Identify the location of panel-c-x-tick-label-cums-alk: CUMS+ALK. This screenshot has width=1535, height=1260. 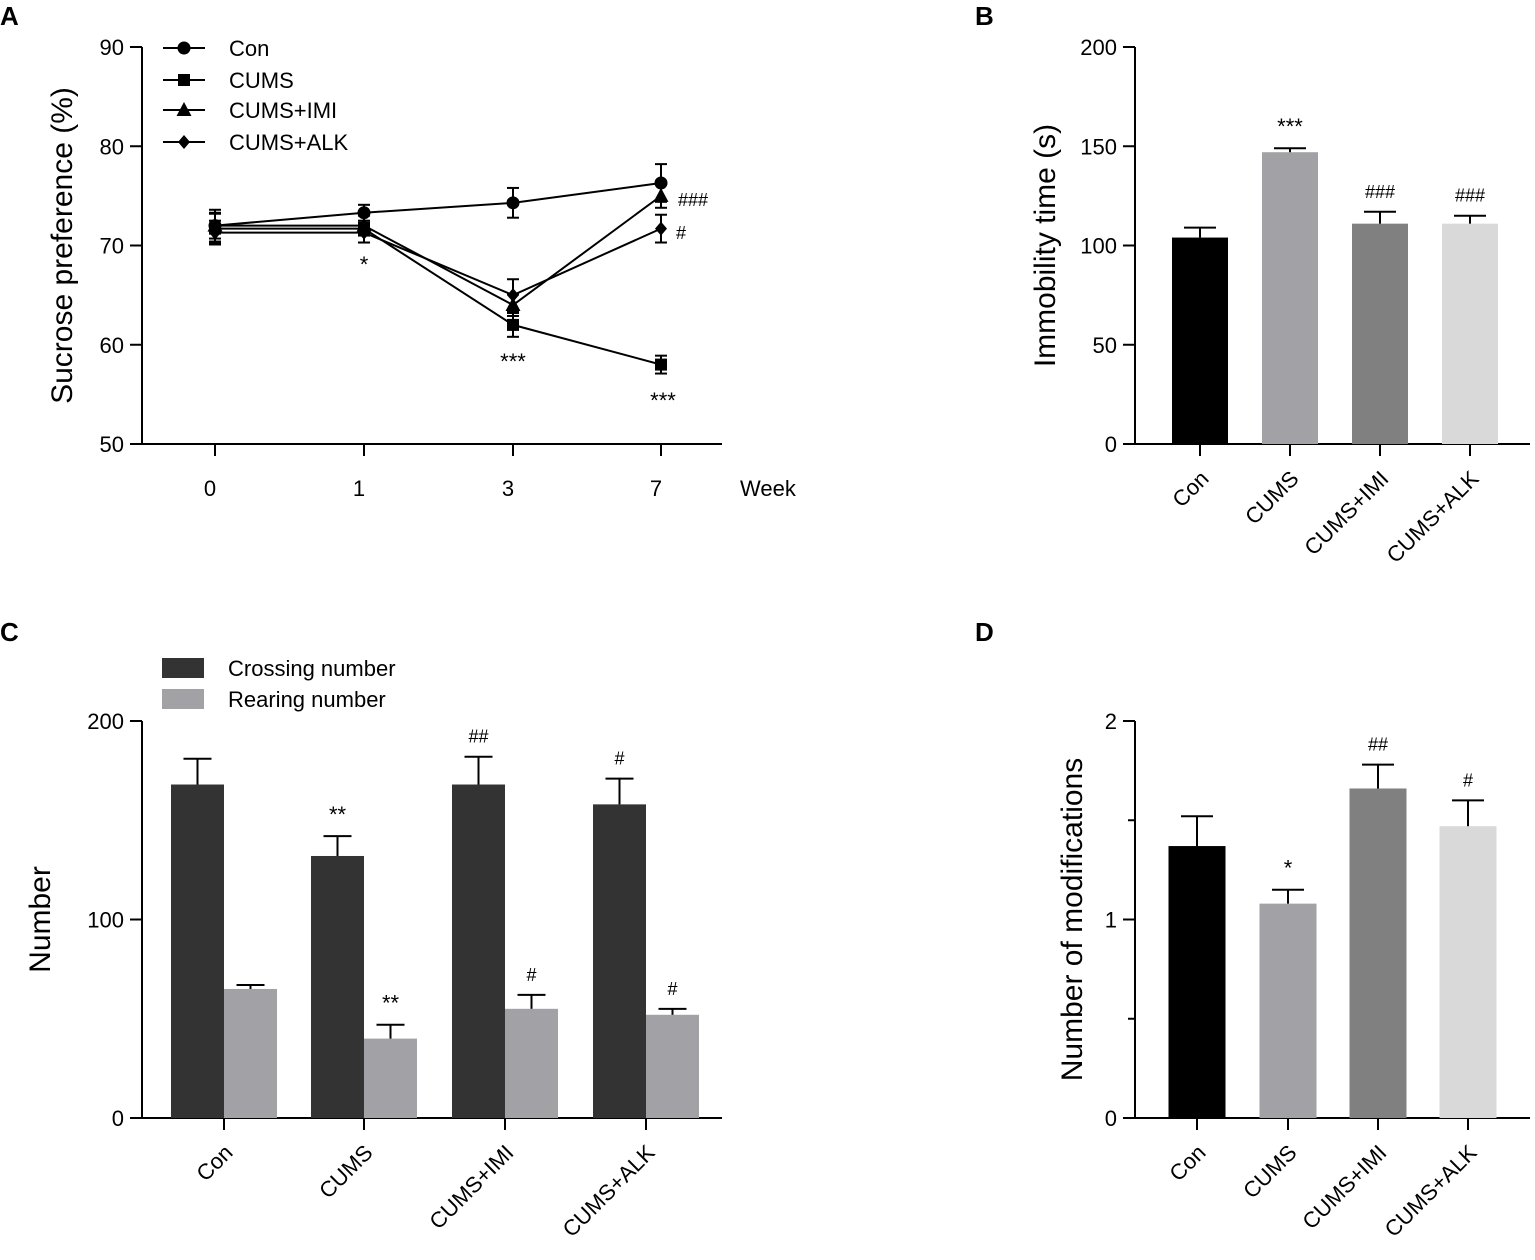
(609, 1191).